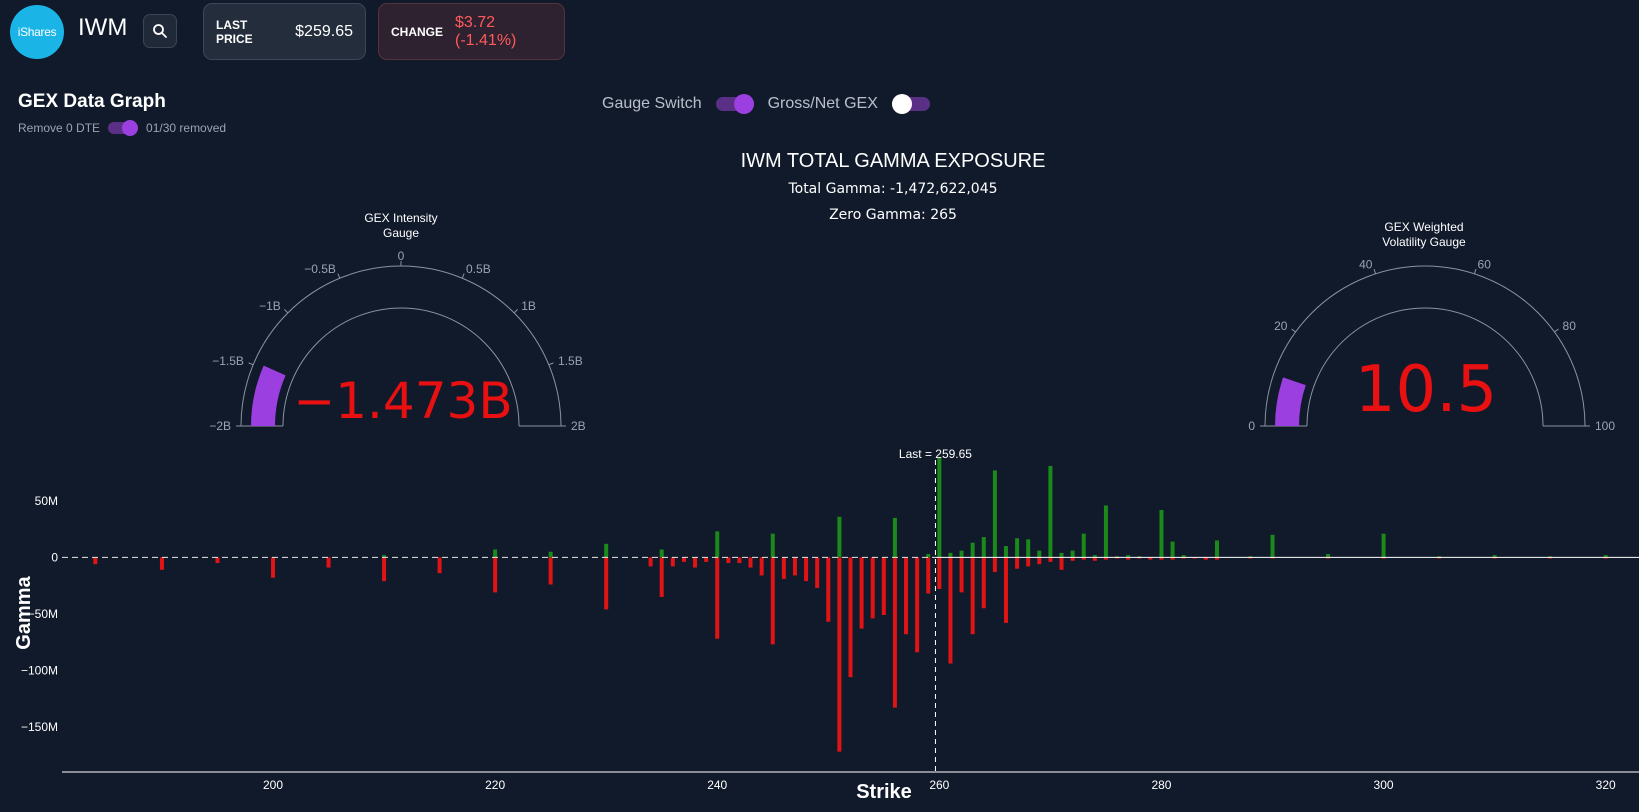 This screenshot has height=812, width=1639. Describe the element at coordinates (910, 104) in the screenshot. I see `gross-net-toggle` at that location.